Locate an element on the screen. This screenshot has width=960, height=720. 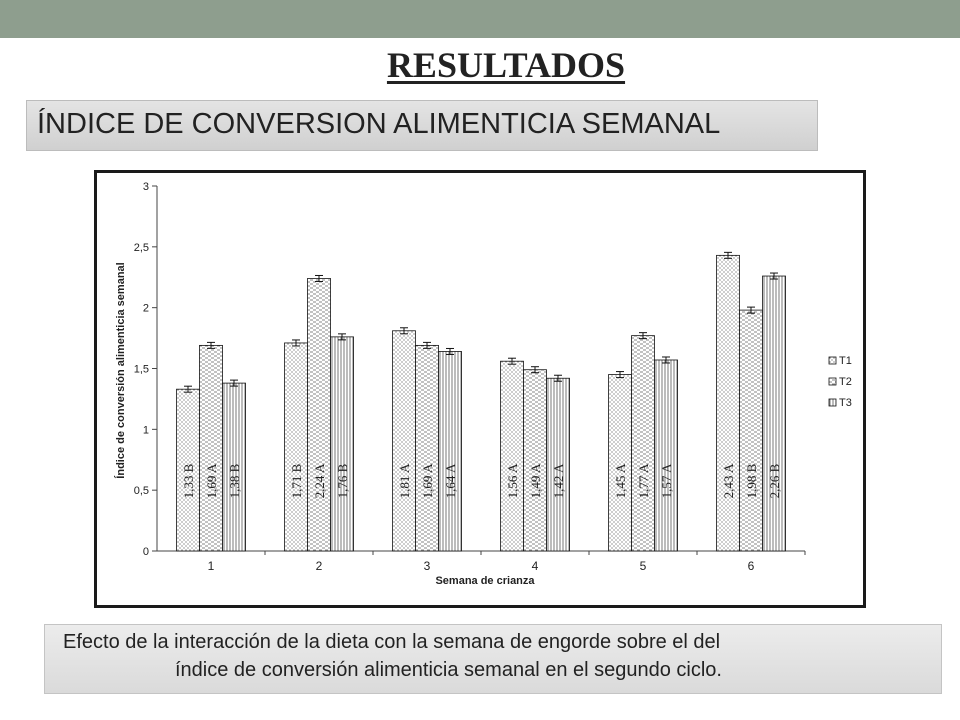
subtitle-text: ÍNDICE DE CONVERSION ALIMENTICIA SEMANAL is located at coordinates (379, 124).